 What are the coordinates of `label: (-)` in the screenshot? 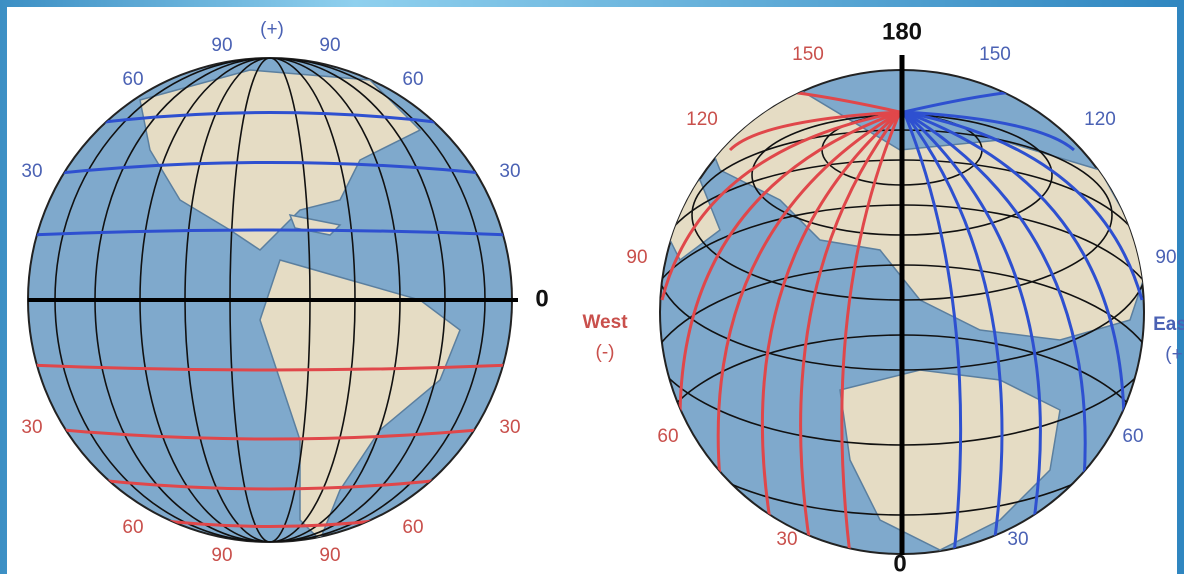 It's located at (605, 352).